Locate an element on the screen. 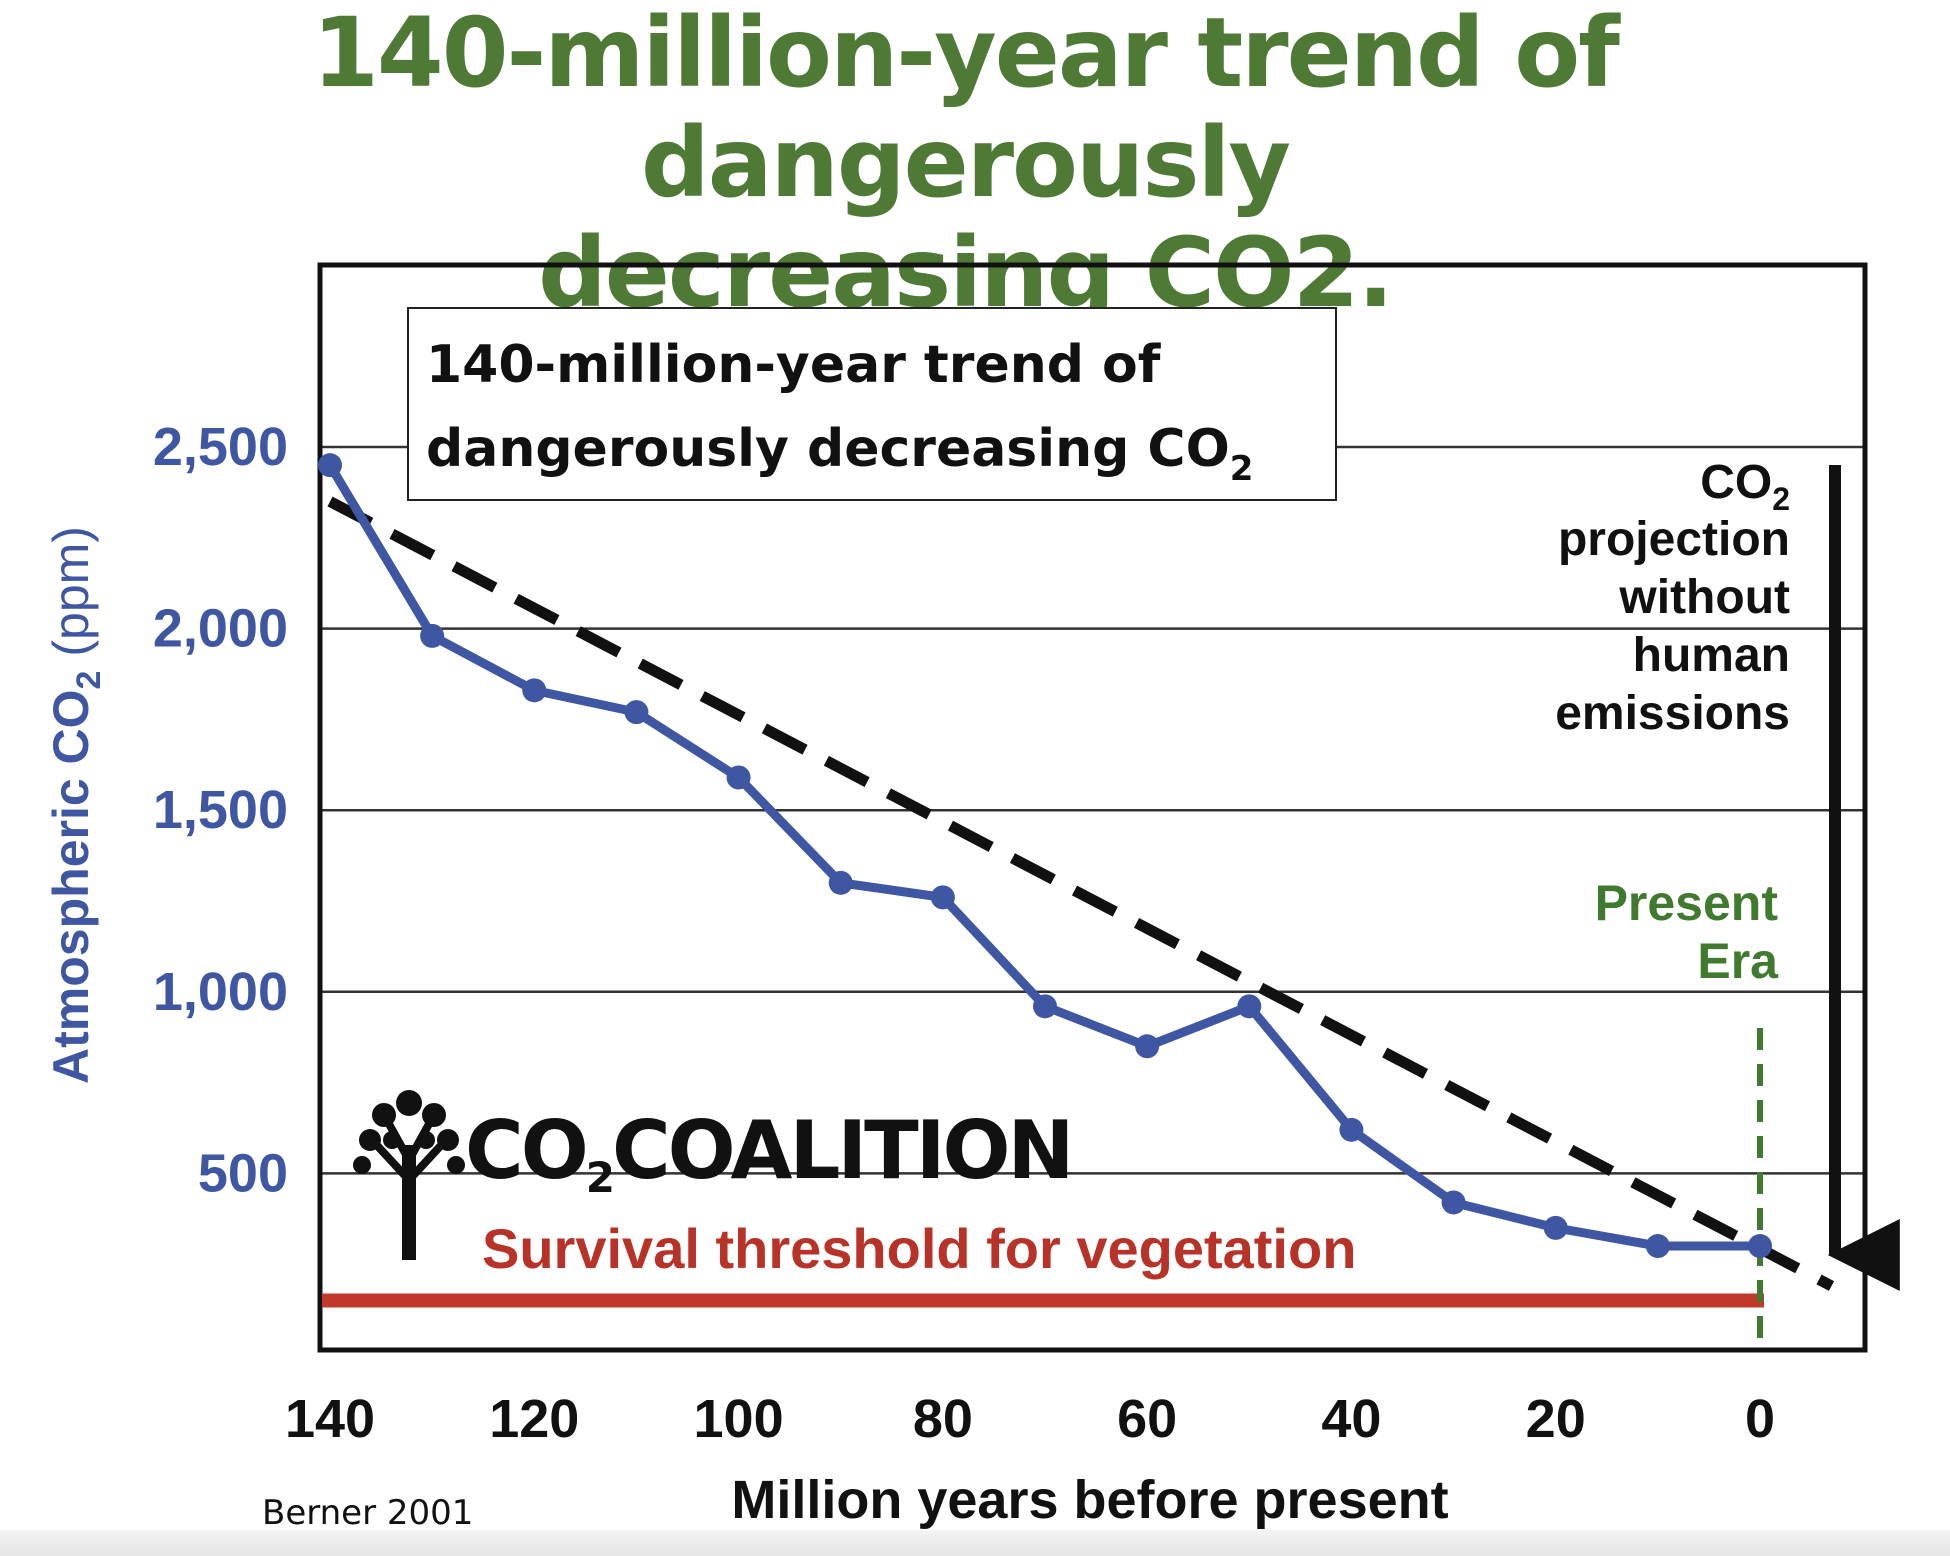 The image size is (1950, 1556). y-tick-label: 500 is located at coordinates (243, 1173).